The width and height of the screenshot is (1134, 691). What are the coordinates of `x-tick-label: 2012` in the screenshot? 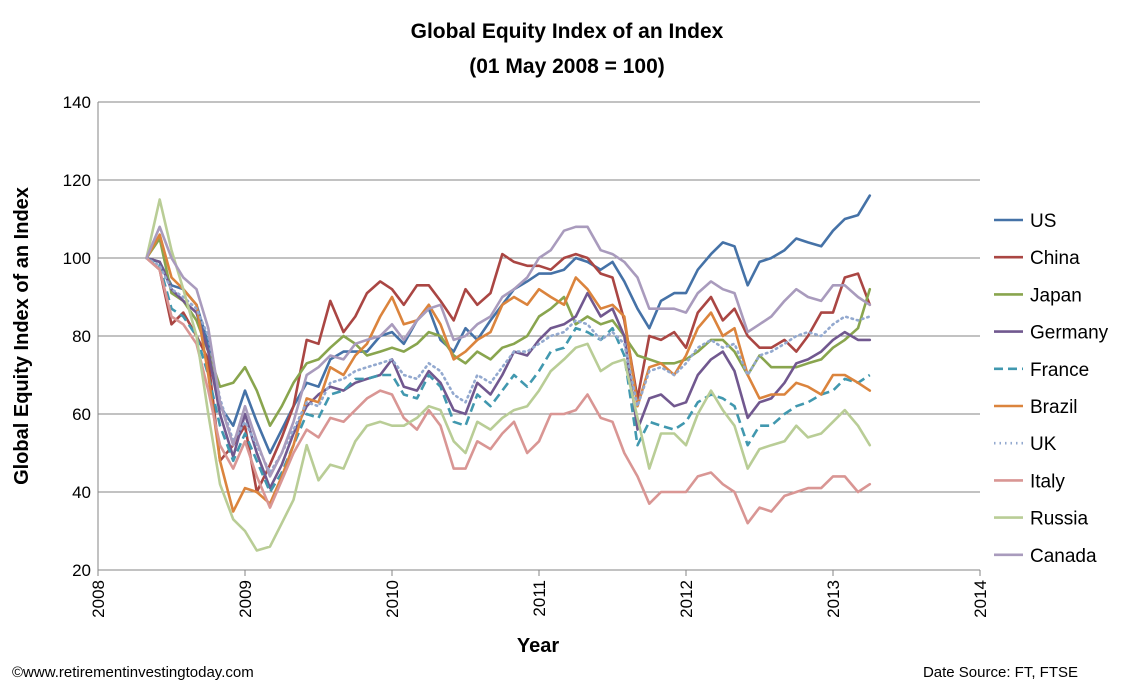 It's located at (686, 599).